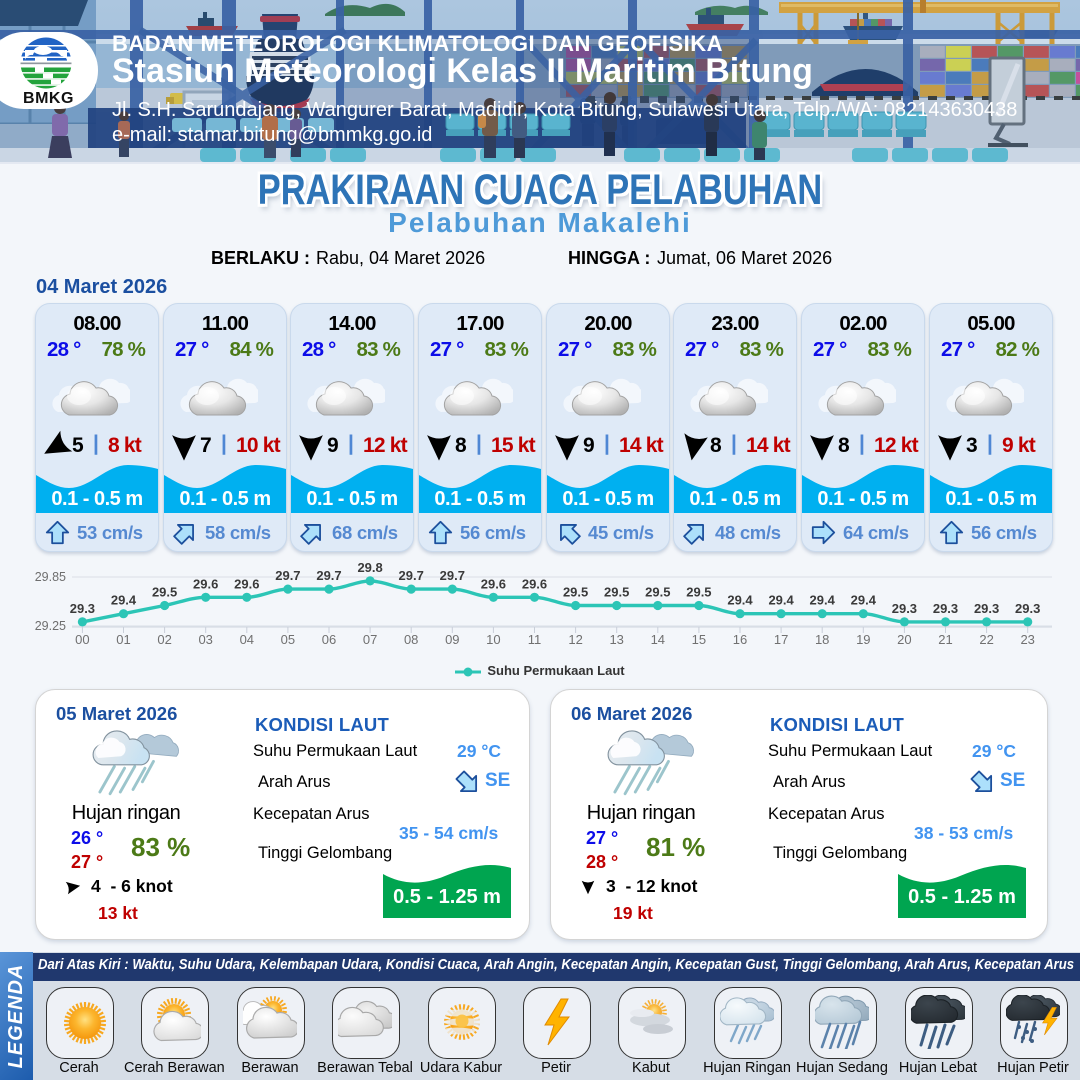  What do you see at coordinates (493, 639) in the screenshot?
I see `svg-text: 10` at bounding box center [493, 639].